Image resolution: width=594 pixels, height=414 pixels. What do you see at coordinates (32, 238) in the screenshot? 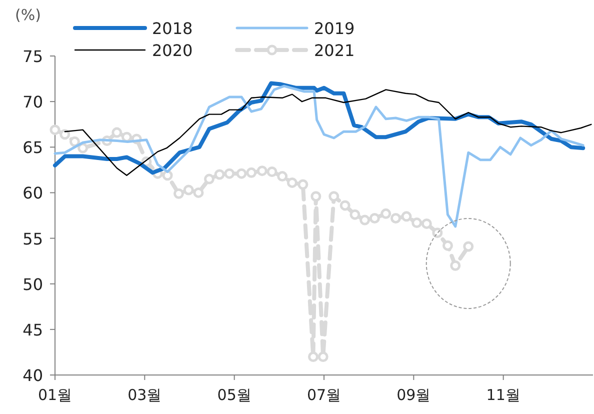
I see `y-tick-label: 55` at bounding box center [32, 238].